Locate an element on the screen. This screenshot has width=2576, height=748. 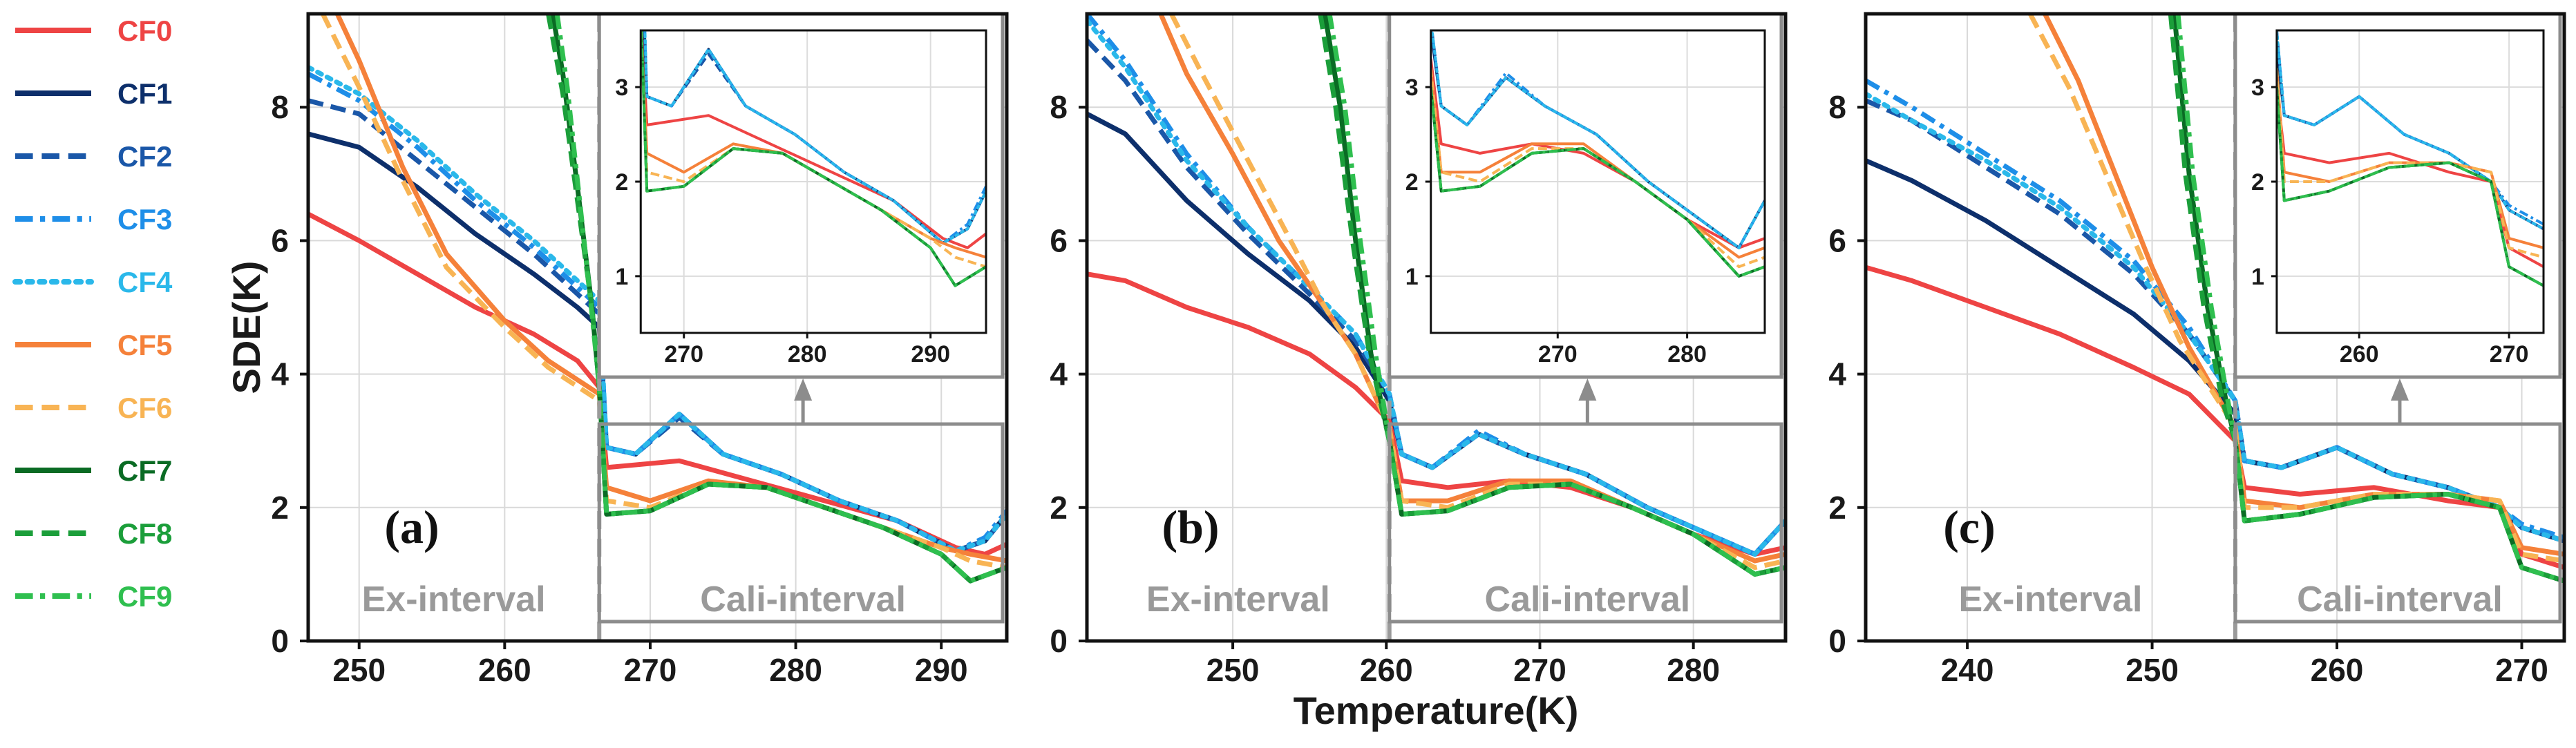
legend-label-cf8: CF8 is located at coordinates (144, 533).